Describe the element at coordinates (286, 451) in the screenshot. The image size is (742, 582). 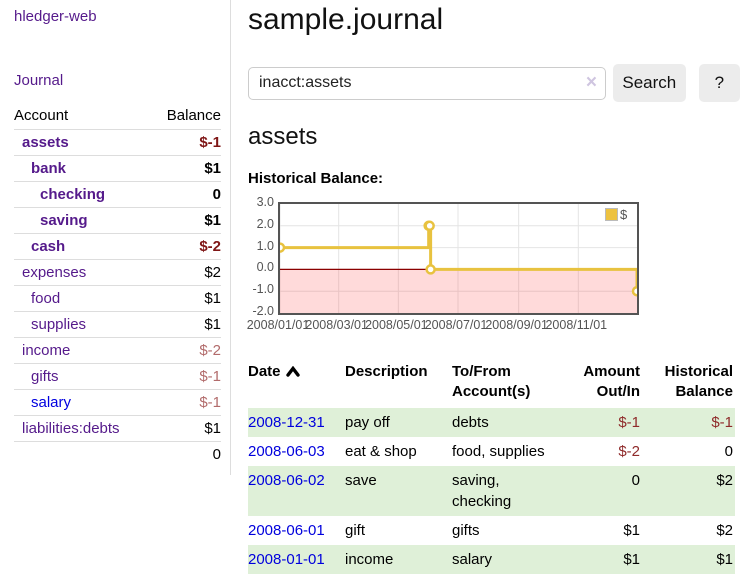
I see `transaction-date-link: 2008-06-03` at that location.